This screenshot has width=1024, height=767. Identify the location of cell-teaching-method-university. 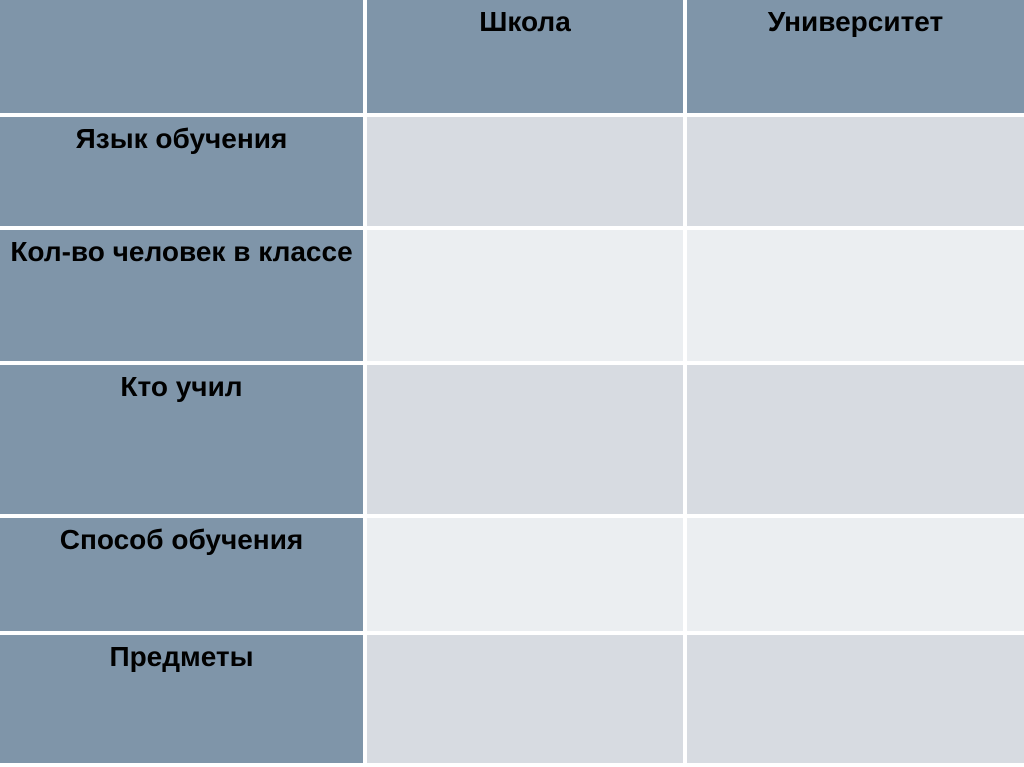
(855, 574).